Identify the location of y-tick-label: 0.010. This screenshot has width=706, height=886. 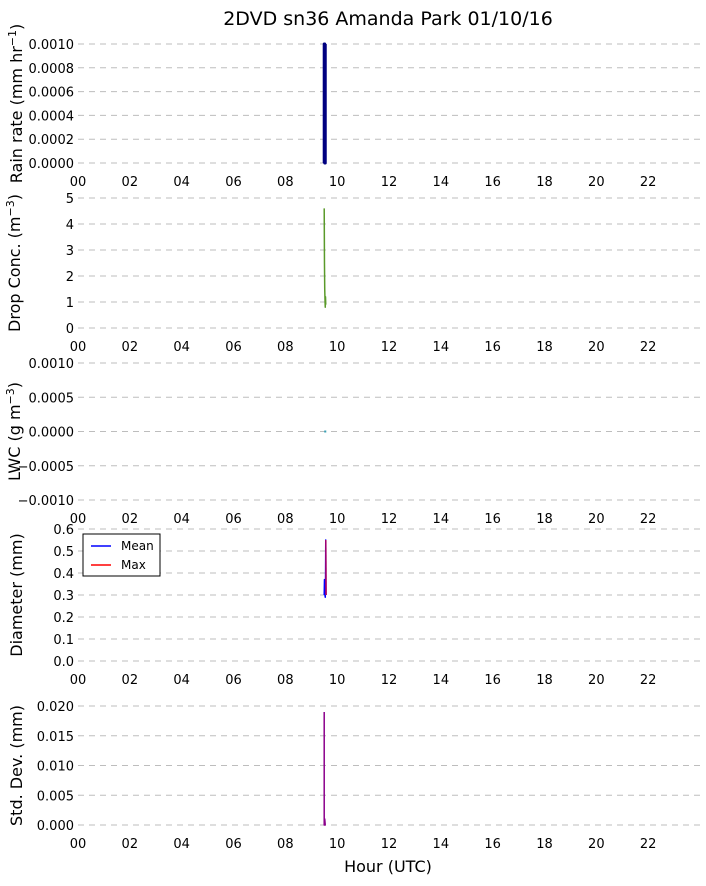
(55, 767).